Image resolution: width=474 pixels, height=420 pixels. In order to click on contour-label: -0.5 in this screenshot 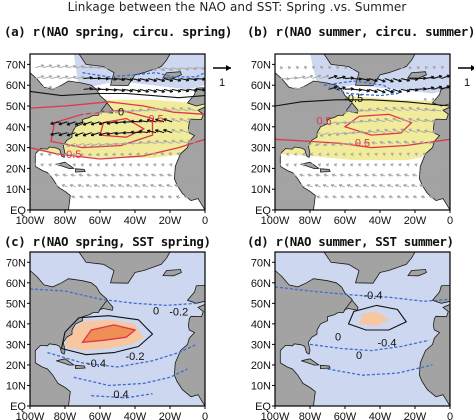, I will do `click(353, 99)`.